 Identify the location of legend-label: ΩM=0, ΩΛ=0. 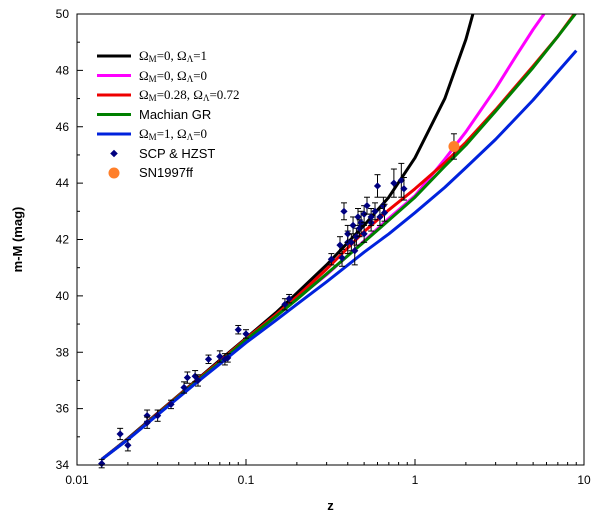
(173, 75).